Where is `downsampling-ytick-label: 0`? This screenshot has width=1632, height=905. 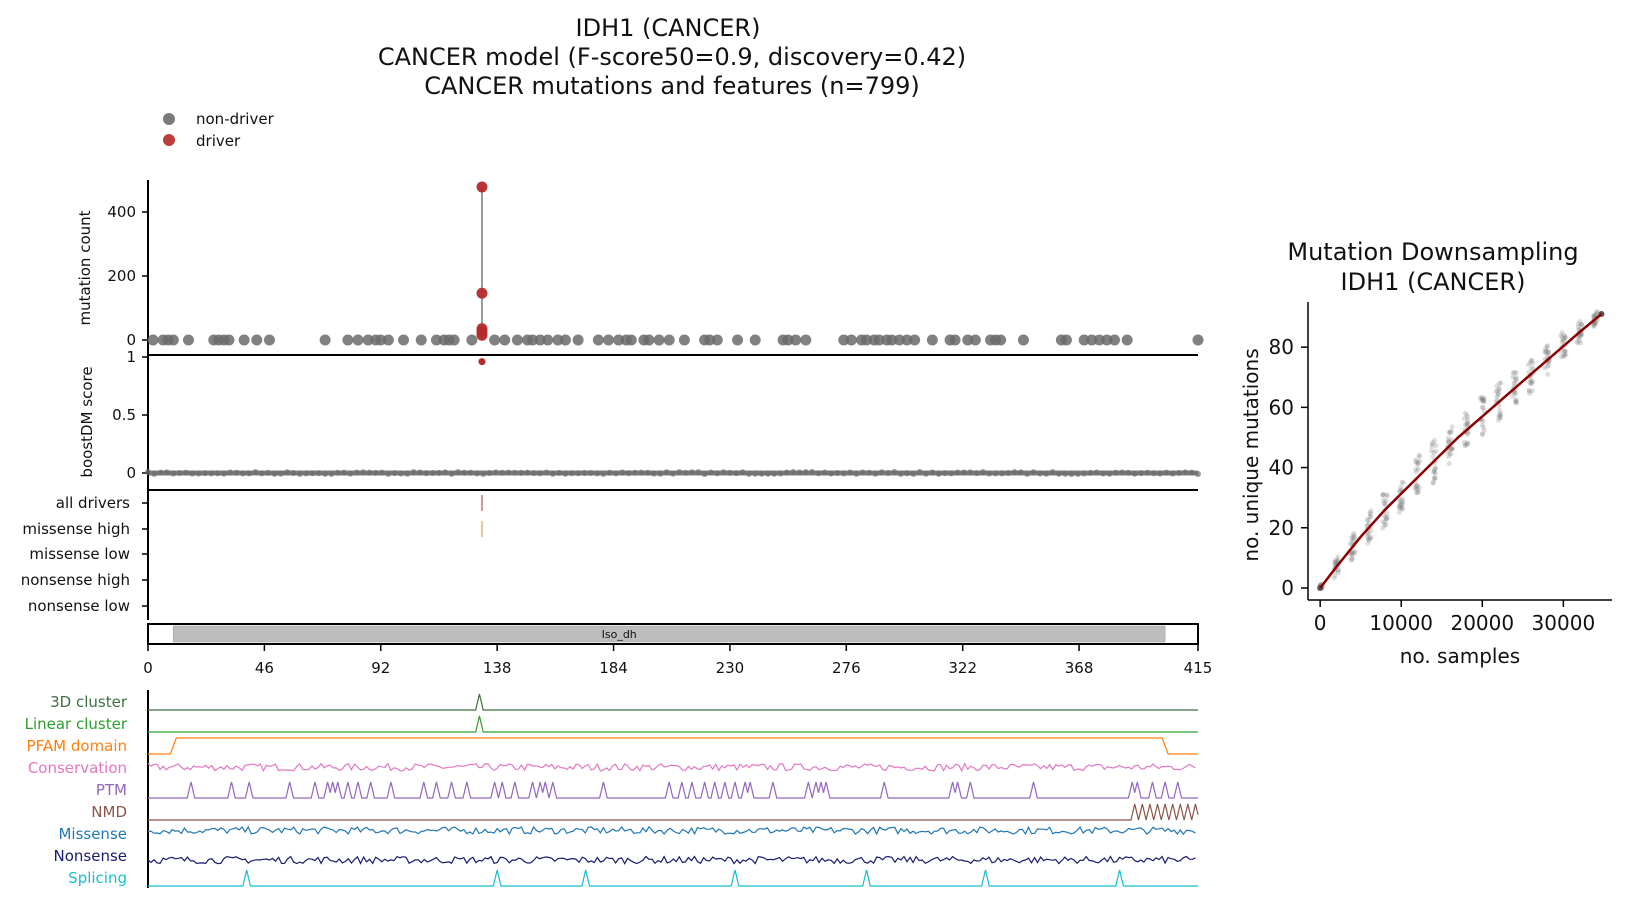 downsampling-ytick-label: 0 is located at coordinates (1287, 588).